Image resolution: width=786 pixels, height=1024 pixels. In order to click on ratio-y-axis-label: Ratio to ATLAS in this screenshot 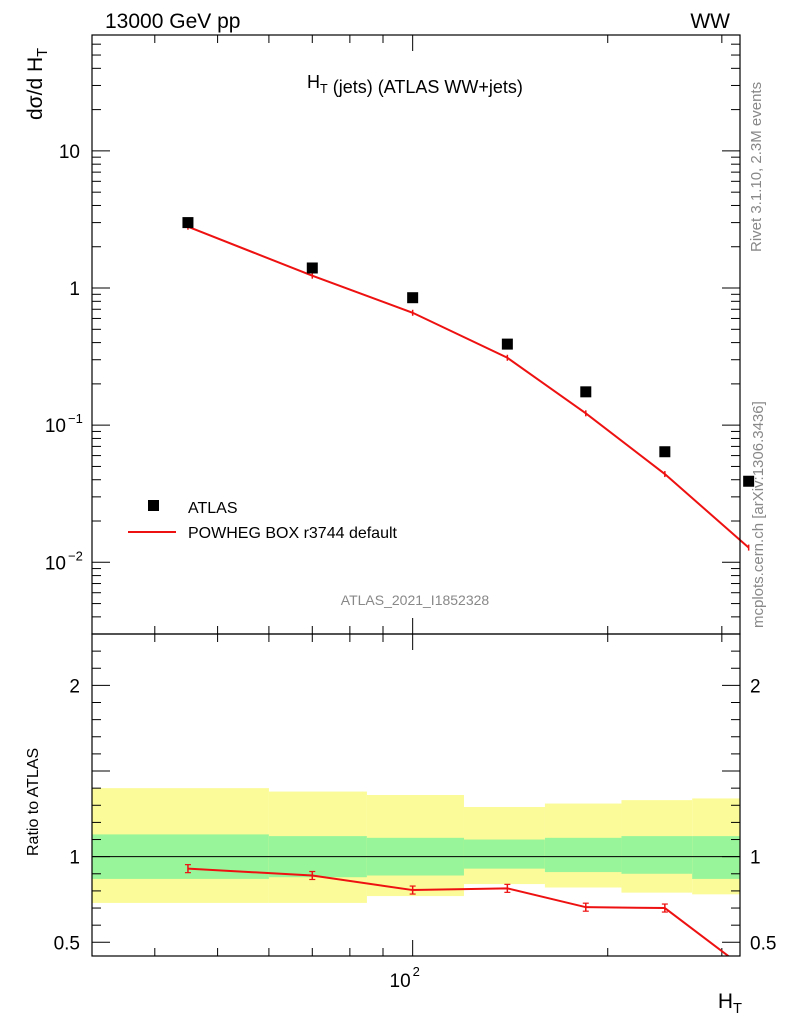, I will do `click(33, 802)`.